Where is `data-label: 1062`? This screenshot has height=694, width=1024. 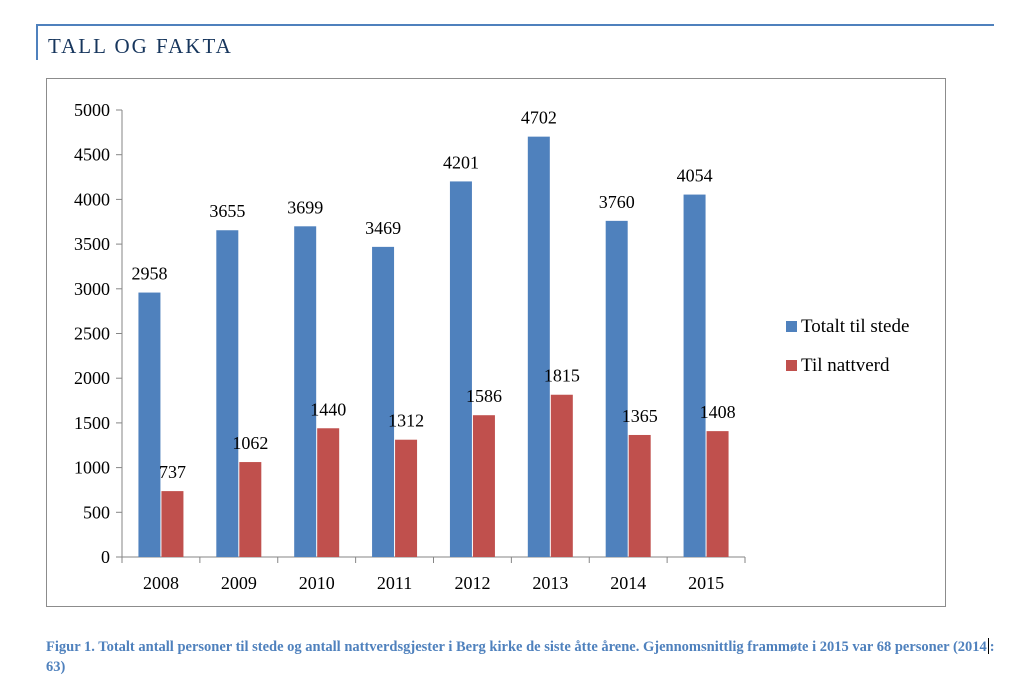 data-label: 1062 is located at coordinates (250, 443).